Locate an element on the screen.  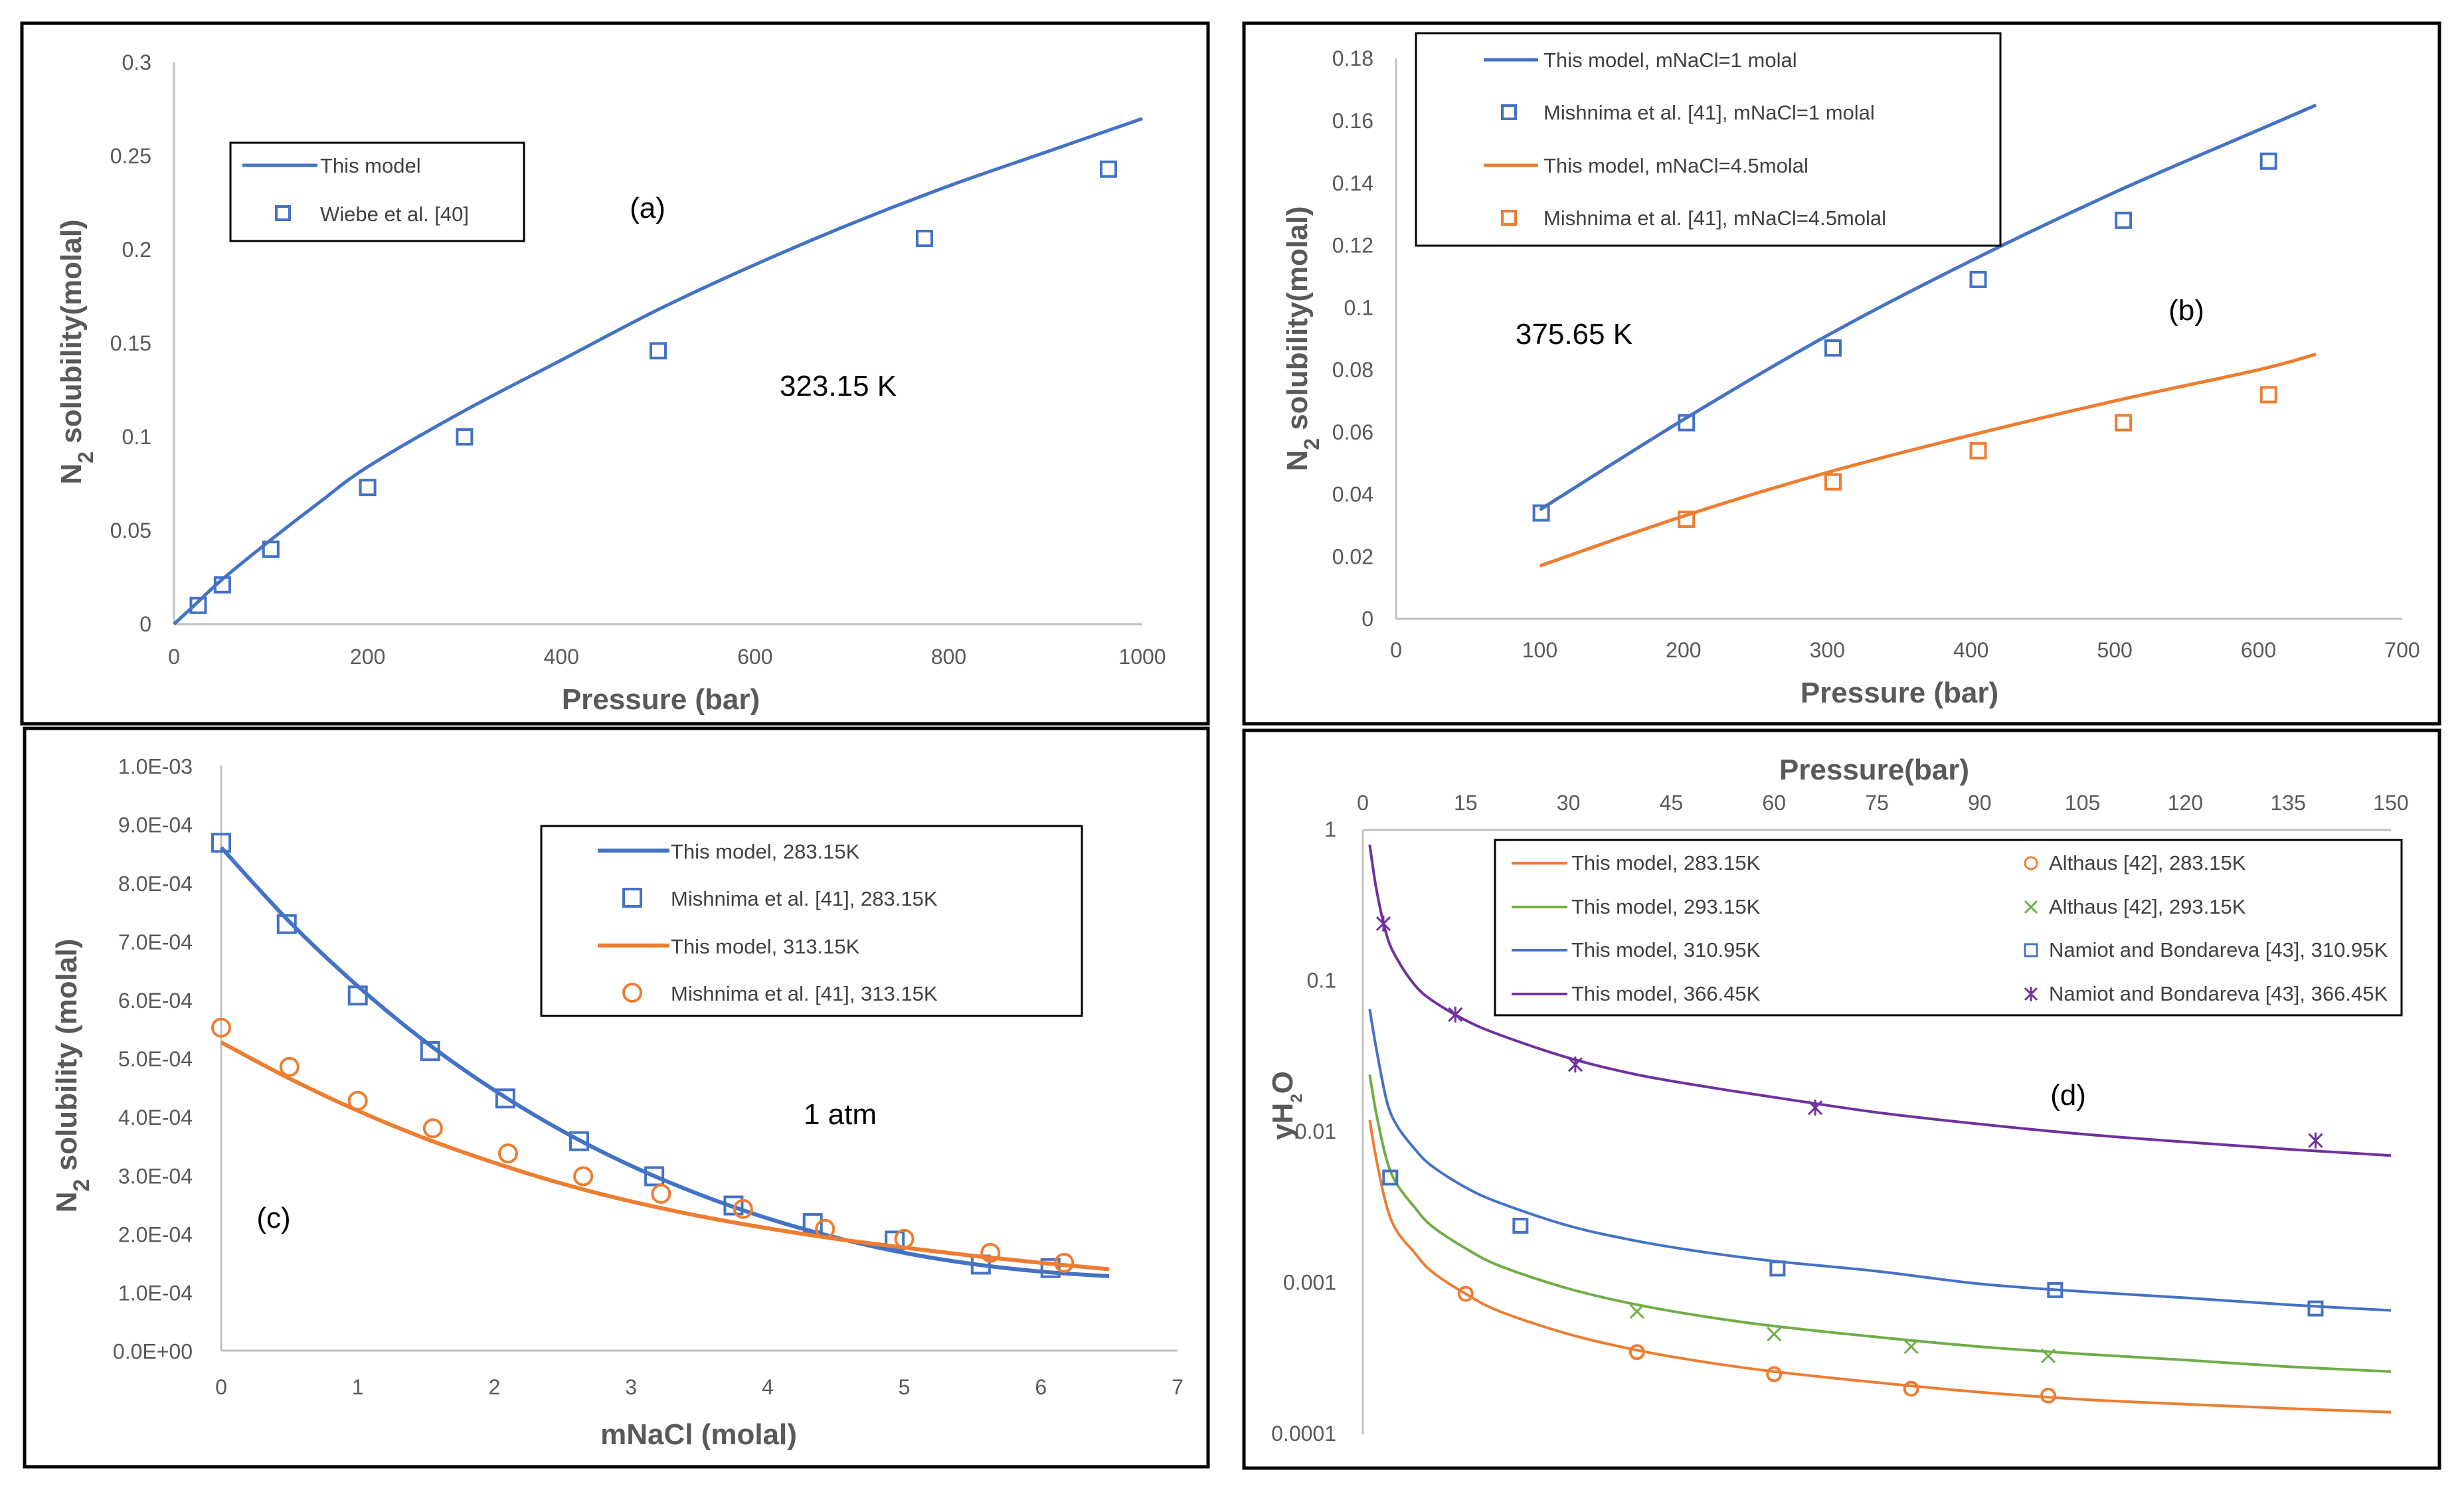
panel-b-x-tick-label: 100 is located at coordinates (1539, 650).